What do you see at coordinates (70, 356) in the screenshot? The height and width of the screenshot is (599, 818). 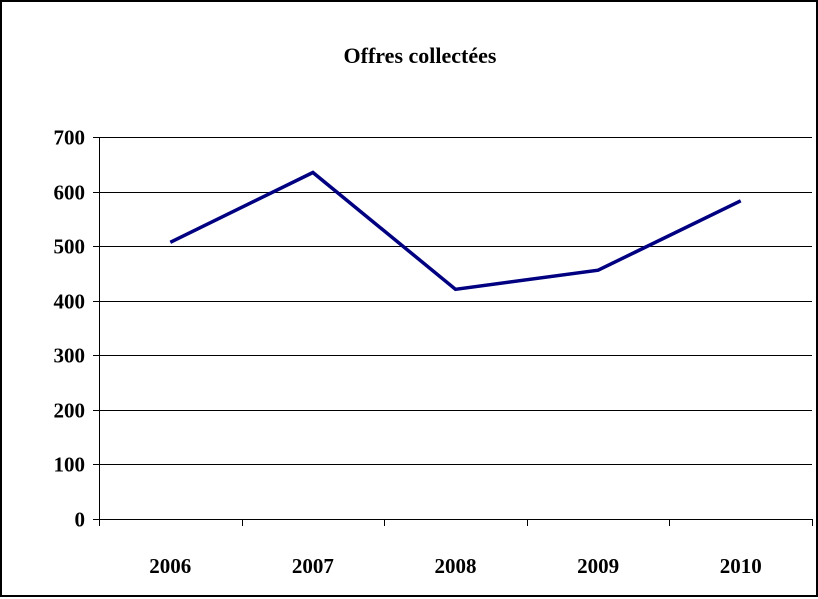 I see `y-tick-label: 300` at bounding box center [70, 356].